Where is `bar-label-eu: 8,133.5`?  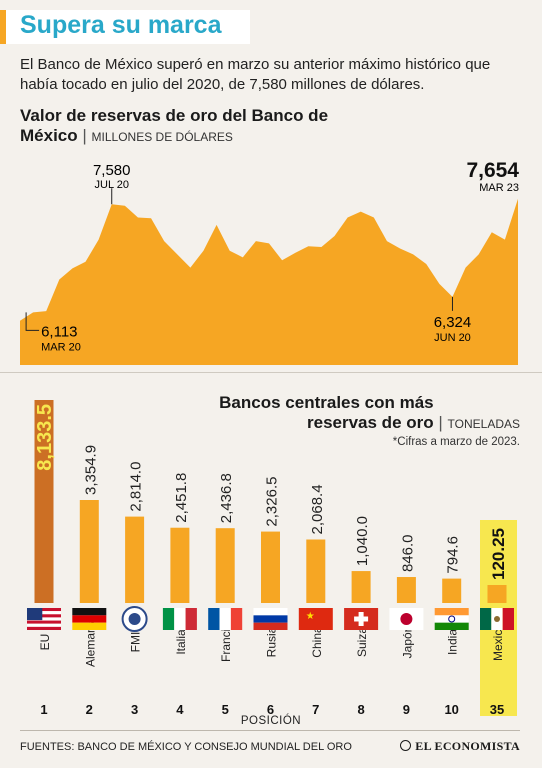 bar-label-eu: 8,133.5 is located at coordinates (45, 437).